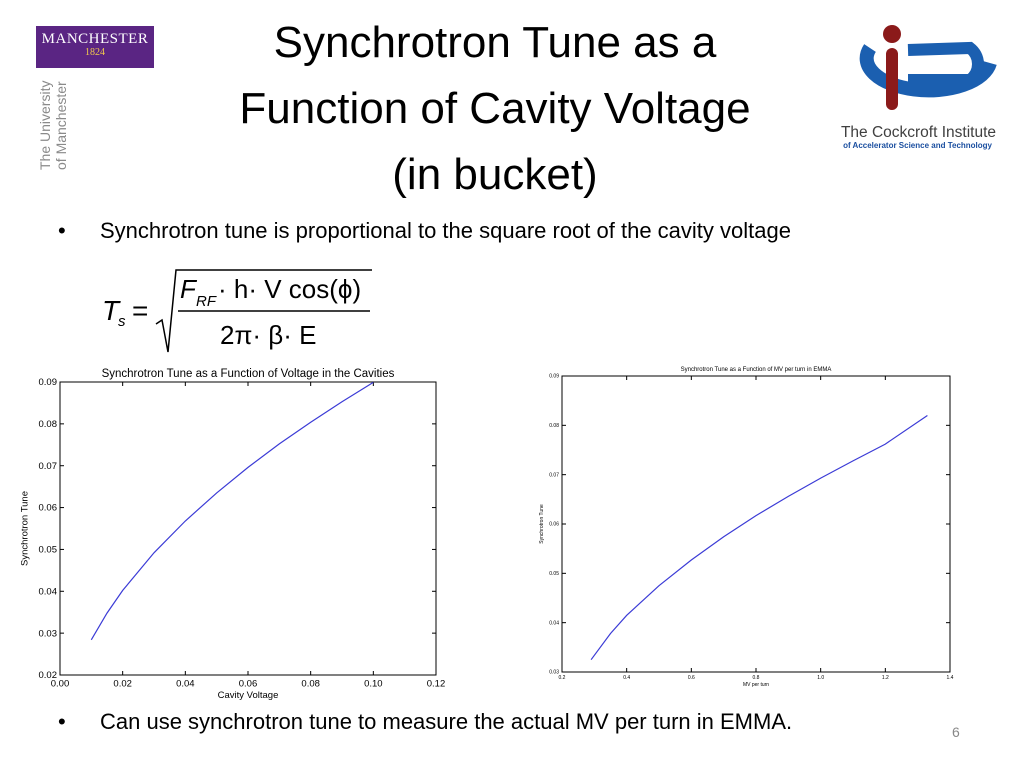  What do you see at coordinates (373, 684) in the screenshot?
I see `x-tick-label: 0.10` at bounding box center [373, 684].